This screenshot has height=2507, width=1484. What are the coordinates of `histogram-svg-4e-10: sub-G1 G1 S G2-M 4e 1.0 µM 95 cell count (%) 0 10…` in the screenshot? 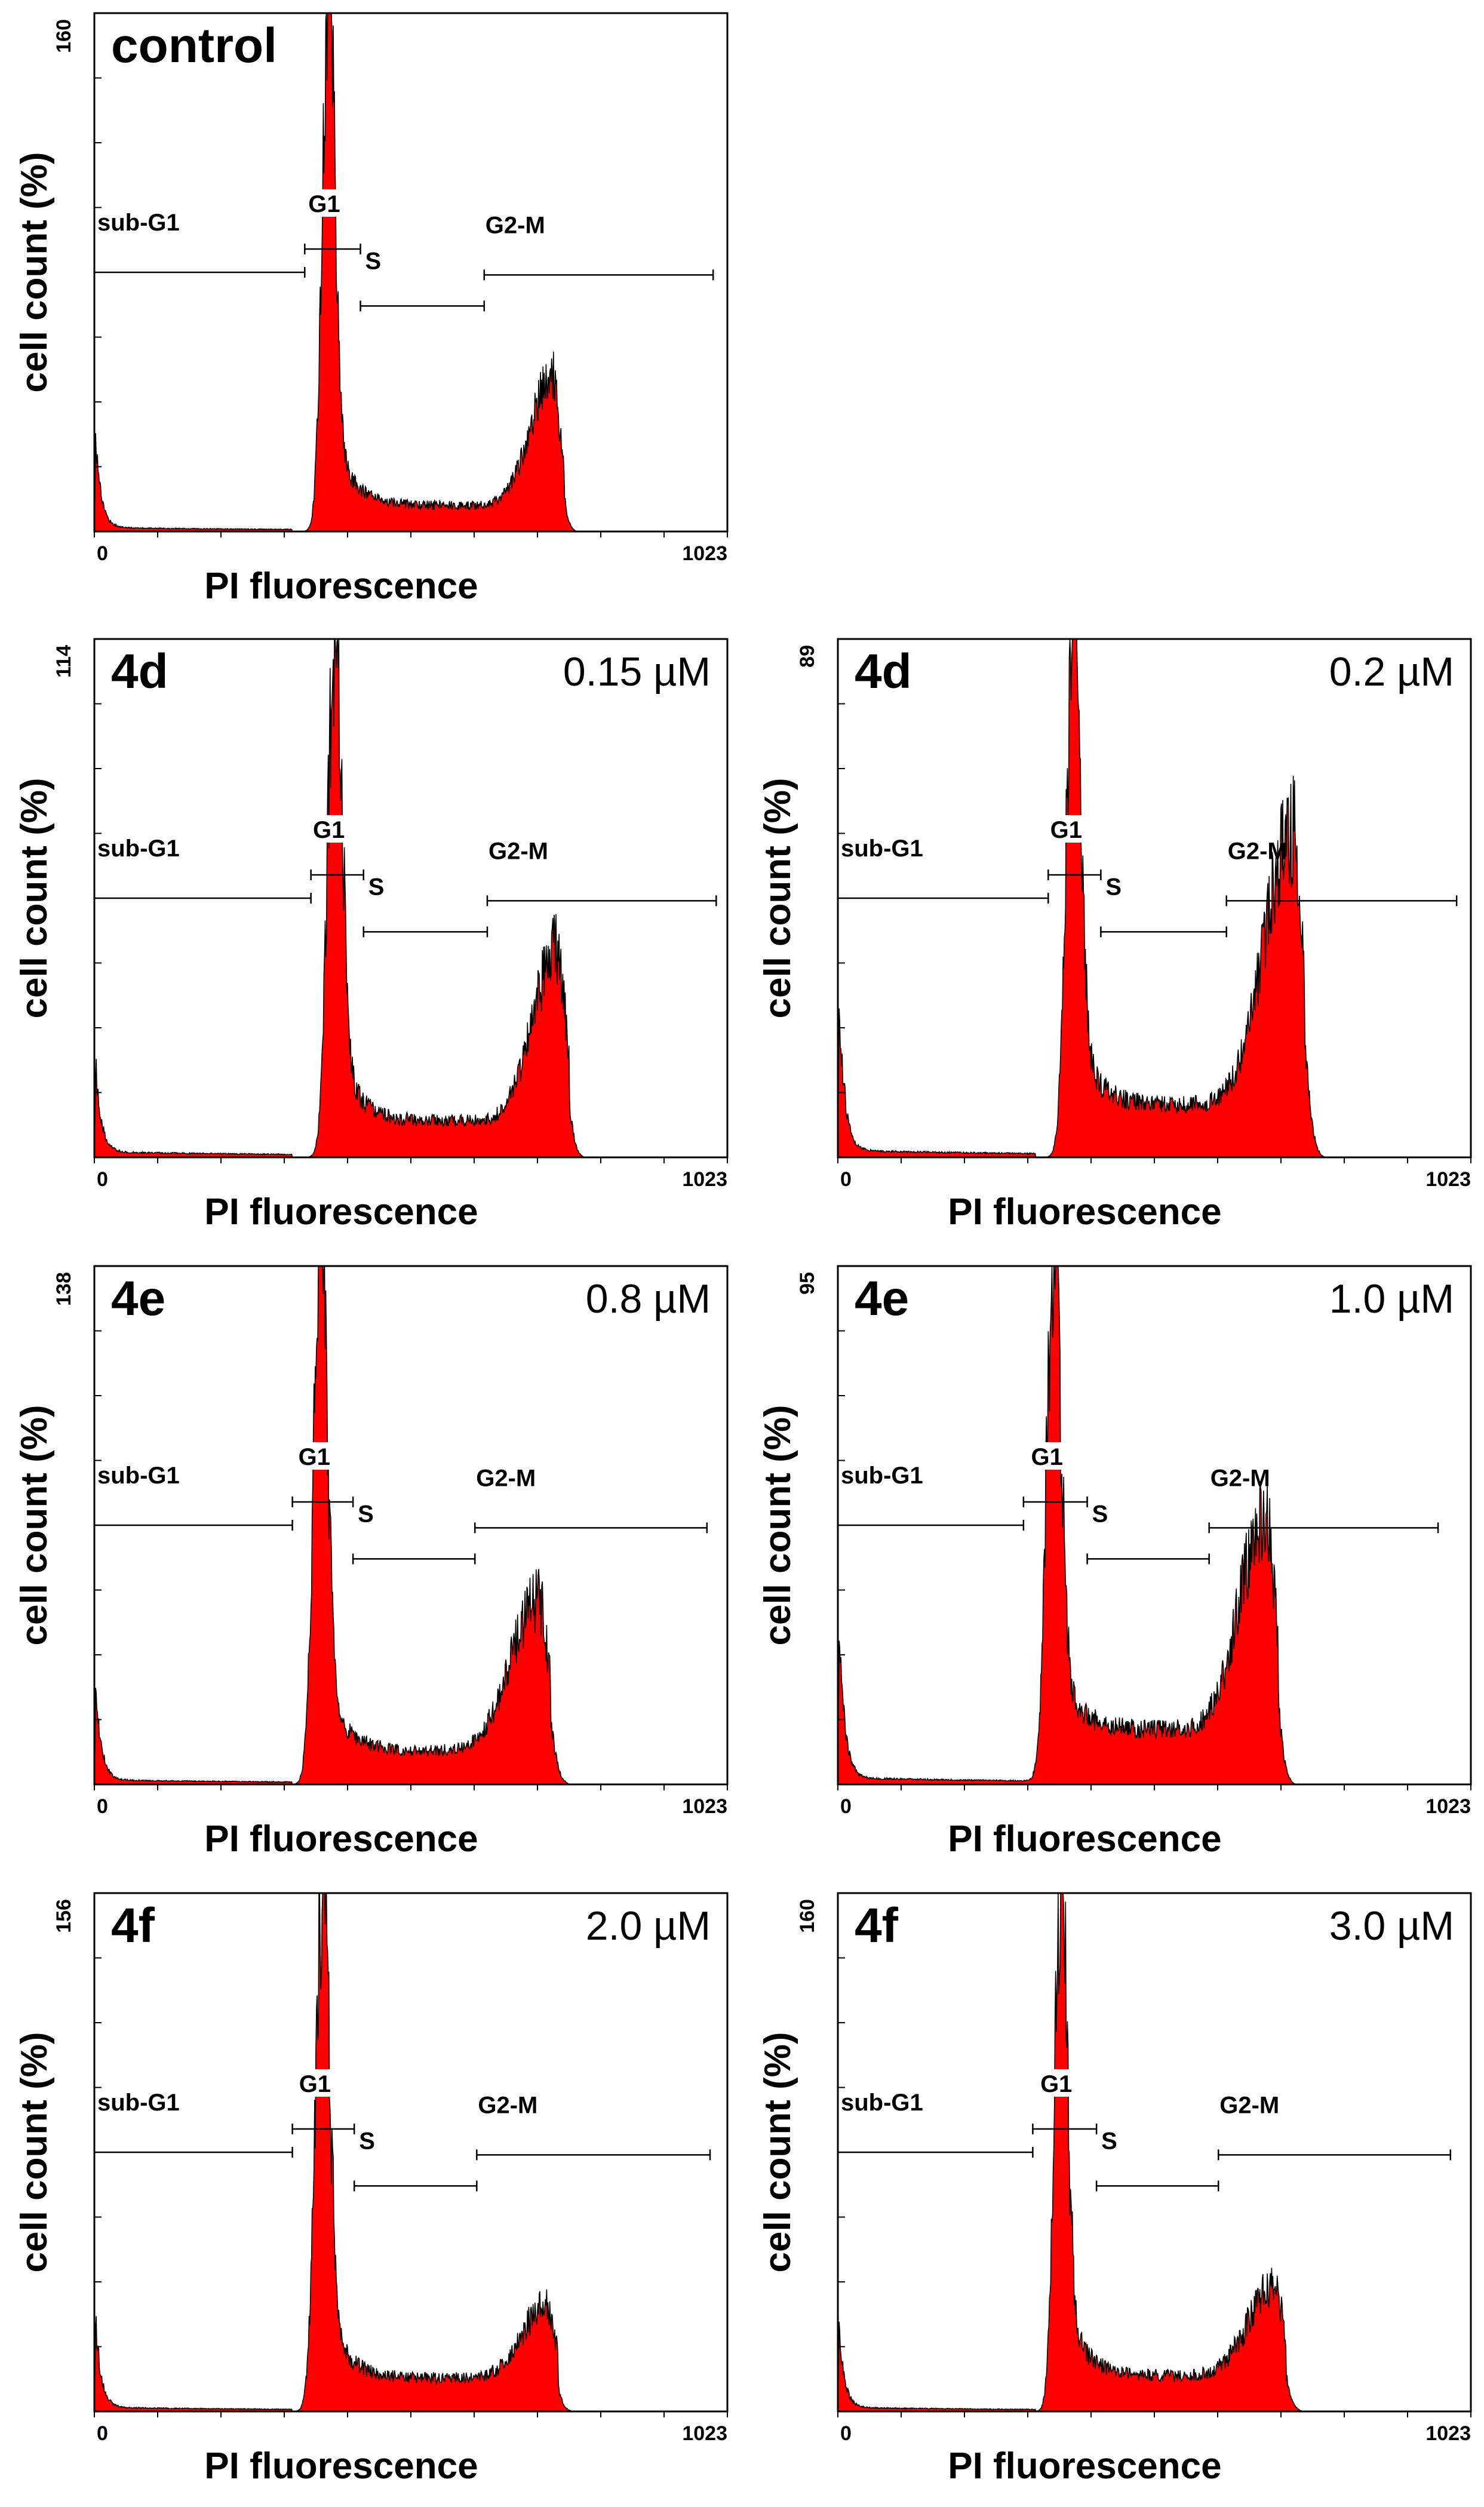 It's located at (1114, 1562).